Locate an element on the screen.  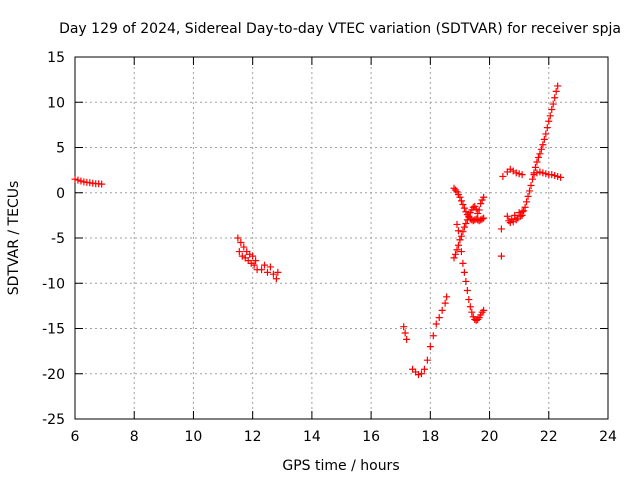
x-tick-label: 8 is located at coordinates (134, 437).